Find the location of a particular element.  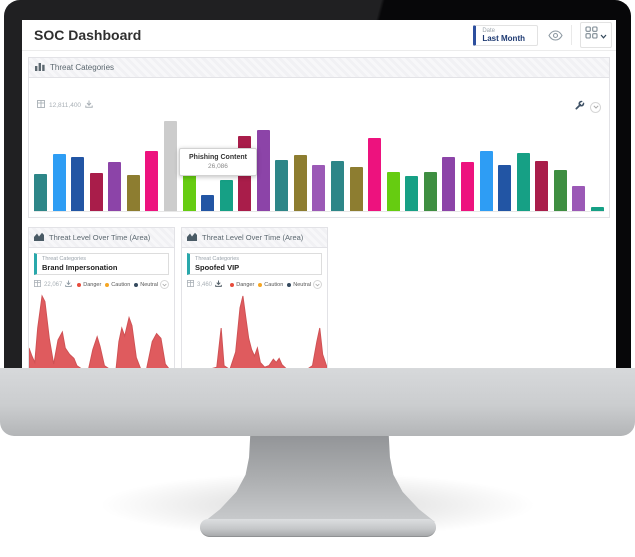

filter-box: Threat Categories Spoofed VIP is located at coordinates (254, 264).